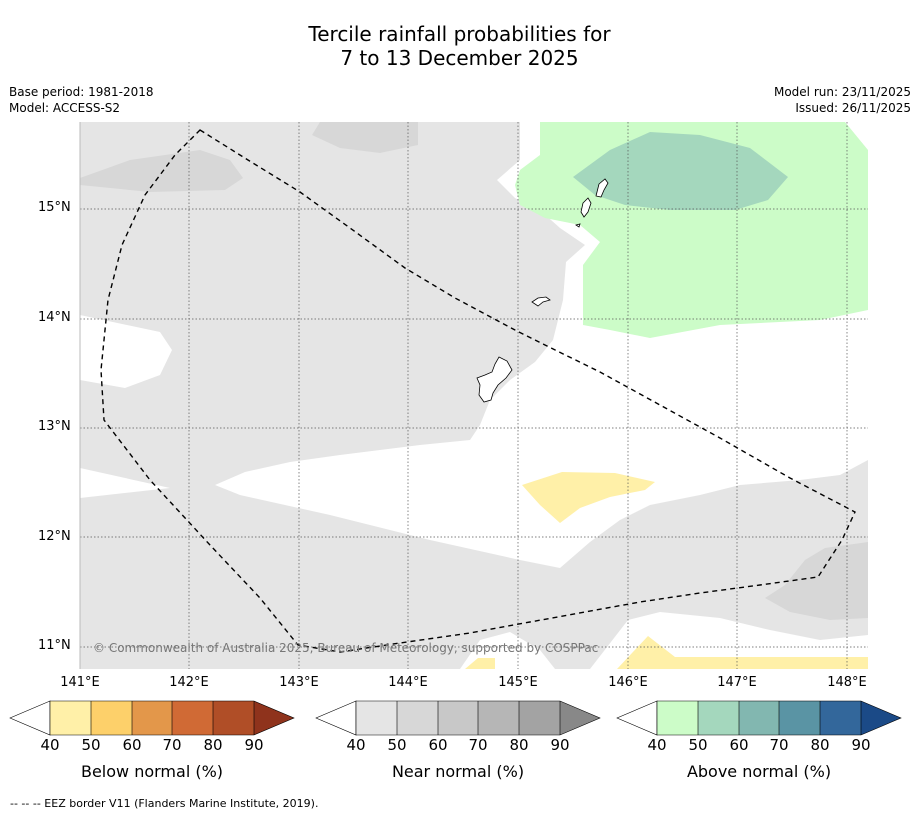 Image resolution: width=919 pixels, height=816 pixels. What do you see at coordinates (518, 682) in the screenshot?
I see `lon-label: 145°E` at bounding box center [518, 682].